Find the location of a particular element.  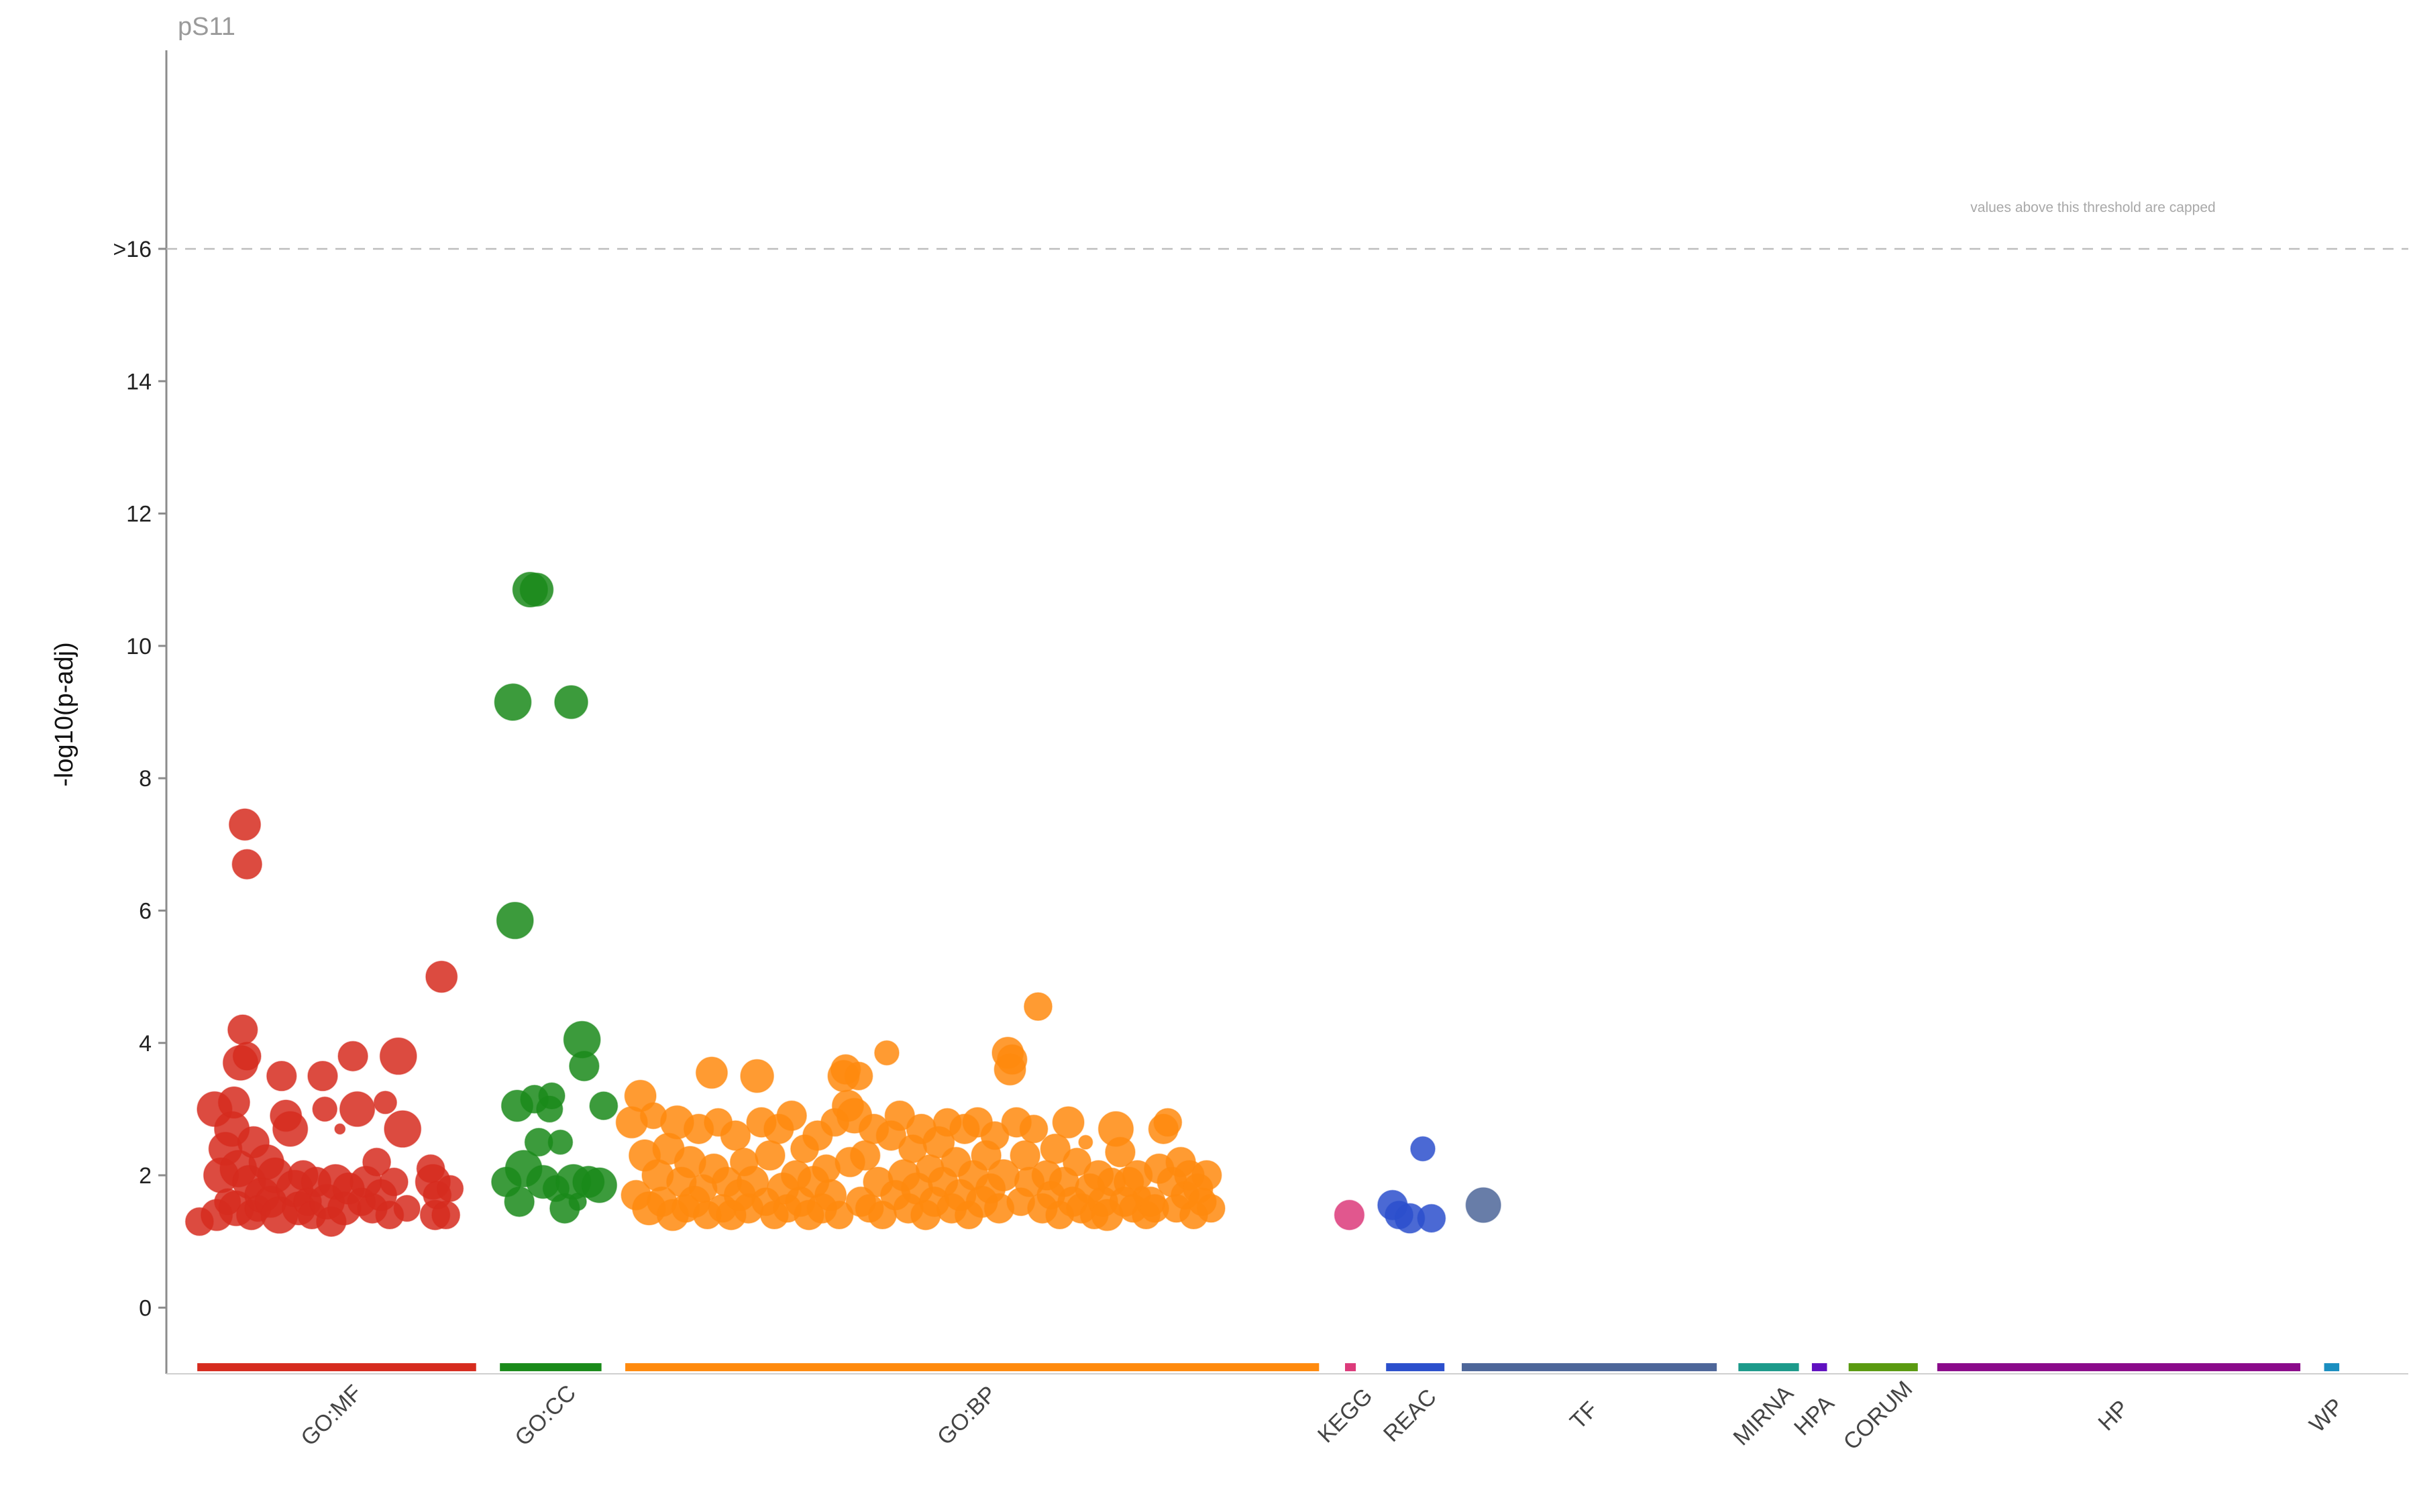

y-tick-label: 6 is located at coordinates (145, 911).